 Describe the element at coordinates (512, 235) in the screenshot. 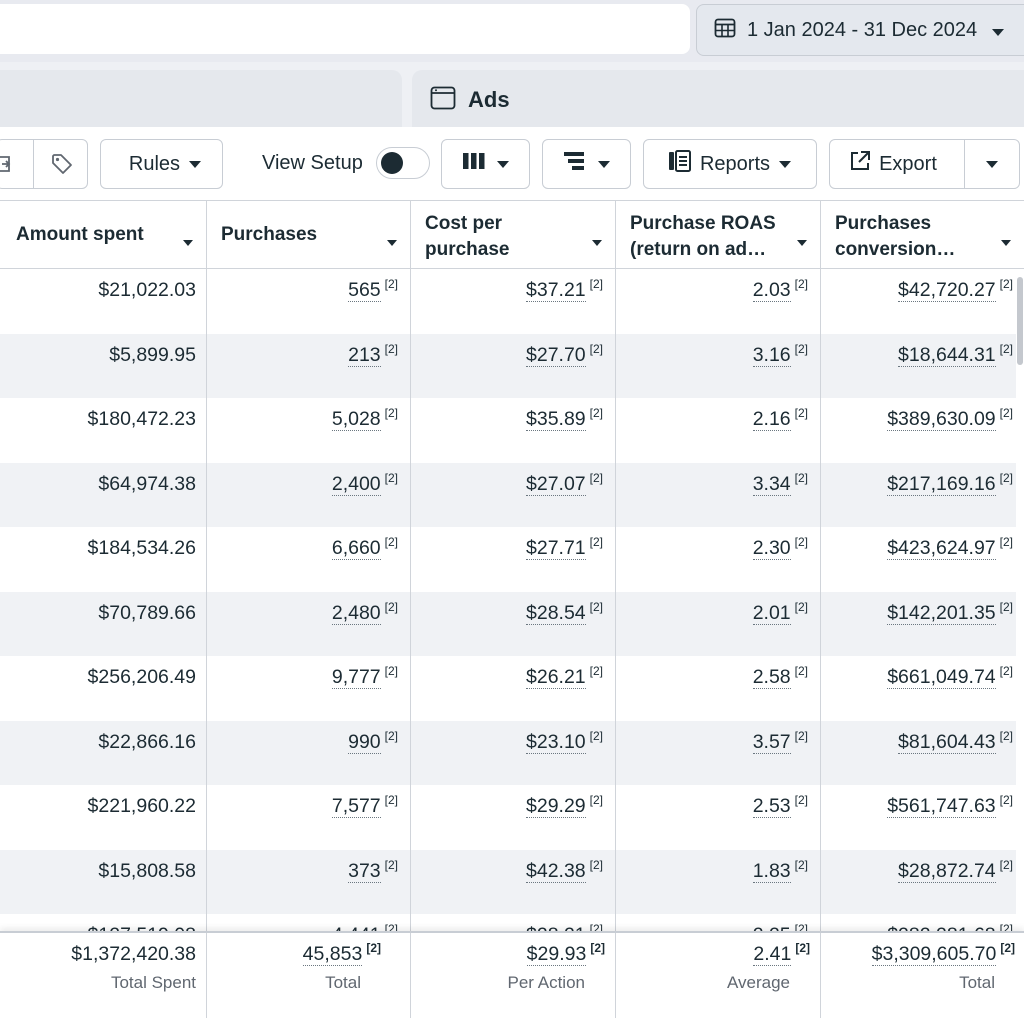

I see `column-header-cost-per-purchase: Cost per purchase` at that location.